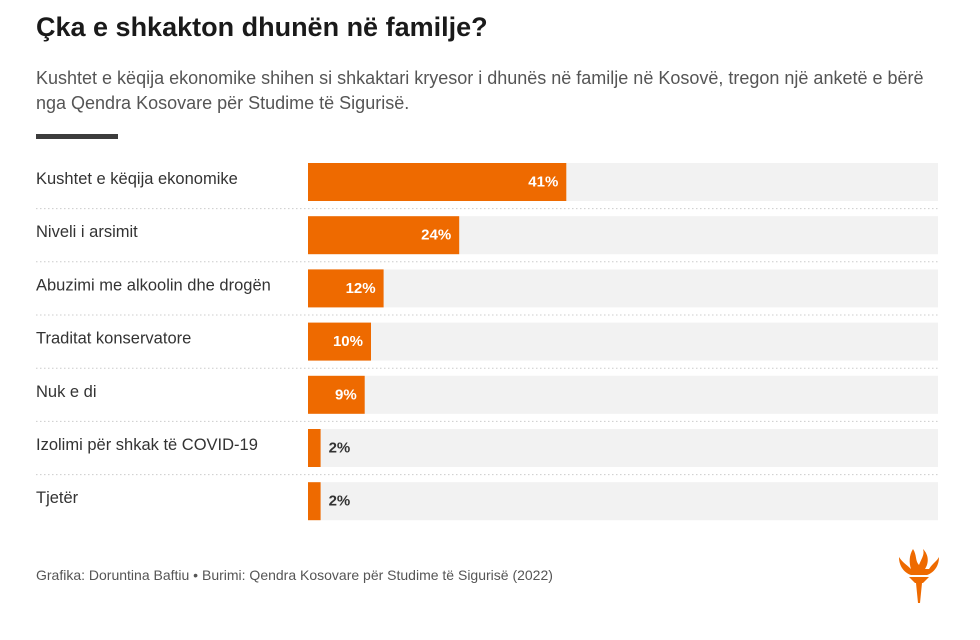 Image resolution: width=980 pixels, height=640 pixels. What do you see at coordinates (543, 182) in the screenshot?
I see `value-label: 41%` at bounding box center [543, 182].